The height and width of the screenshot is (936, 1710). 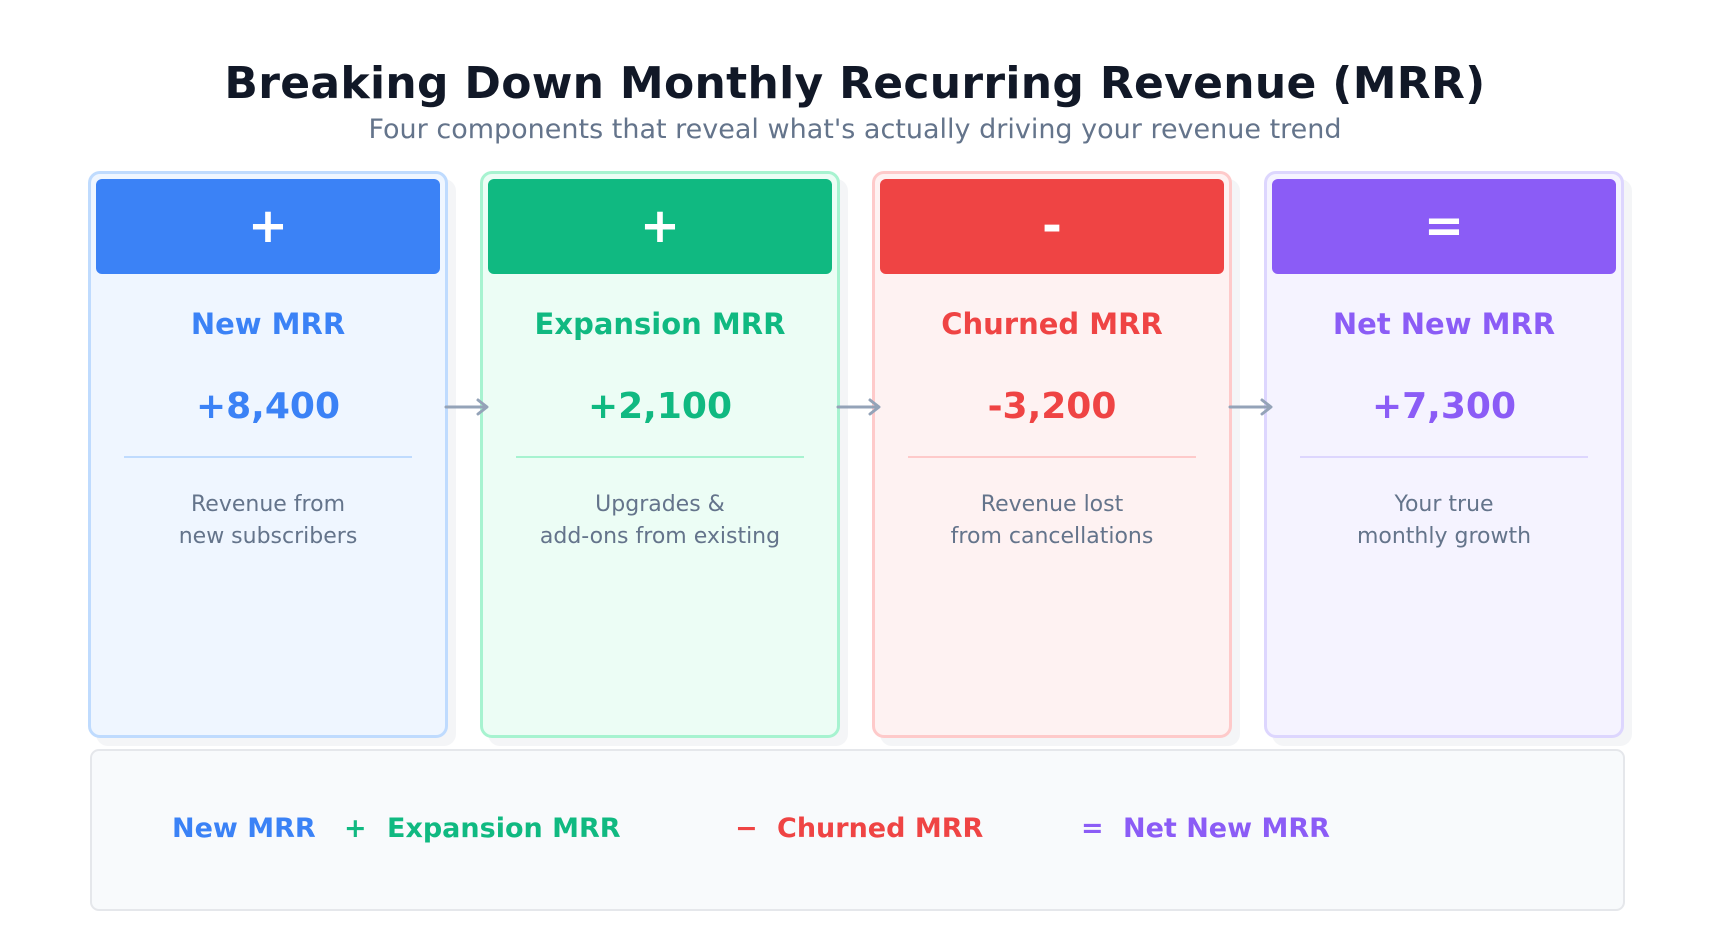 What do you see at coordinates (1444, 521) in the screenshot?
I see `card-description: Your true monthly growth` at bounding box center [1444, 521].